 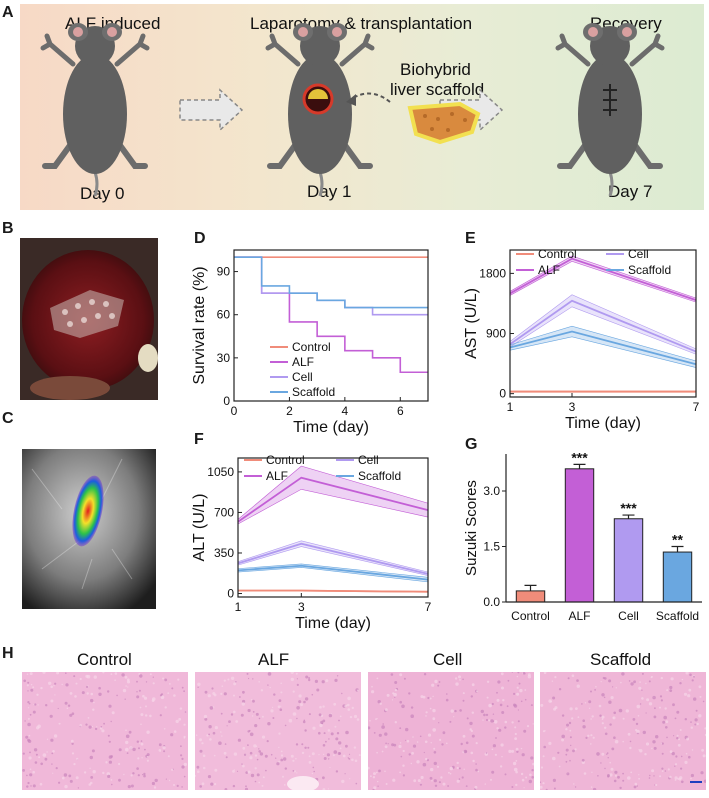 I want to click on step3-day: Day 7, so click(x=630, y=191).